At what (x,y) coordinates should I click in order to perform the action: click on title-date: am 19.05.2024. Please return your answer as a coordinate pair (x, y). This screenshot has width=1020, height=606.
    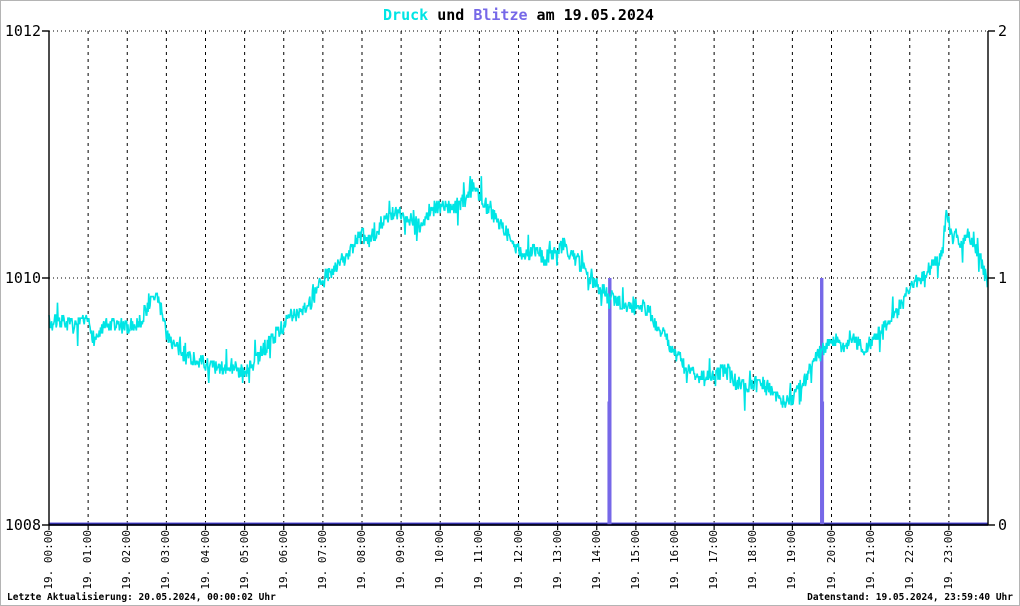
    Looking at the image, I should click on (590, 15).